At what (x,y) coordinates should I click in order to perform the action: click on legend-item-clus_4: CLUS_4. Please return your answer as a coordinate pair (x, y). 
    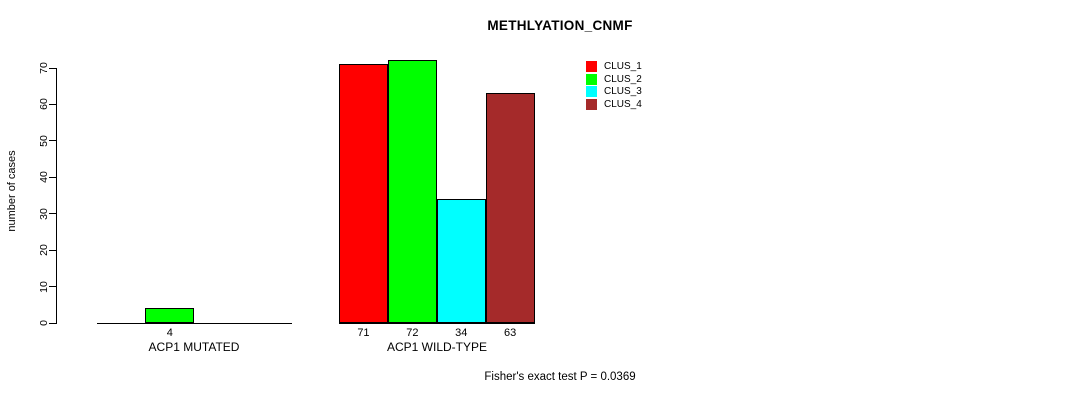
    Looking at the image, I should click on (614, 104).